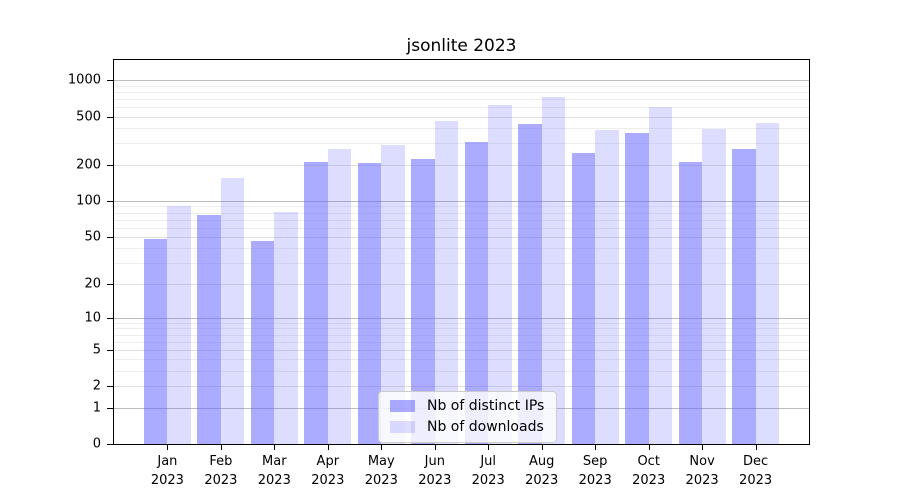 Image resolution: width=900 pixels, height=500 pixels. I want to click on x-tick-label: Sep 2023, so click(595, 471).